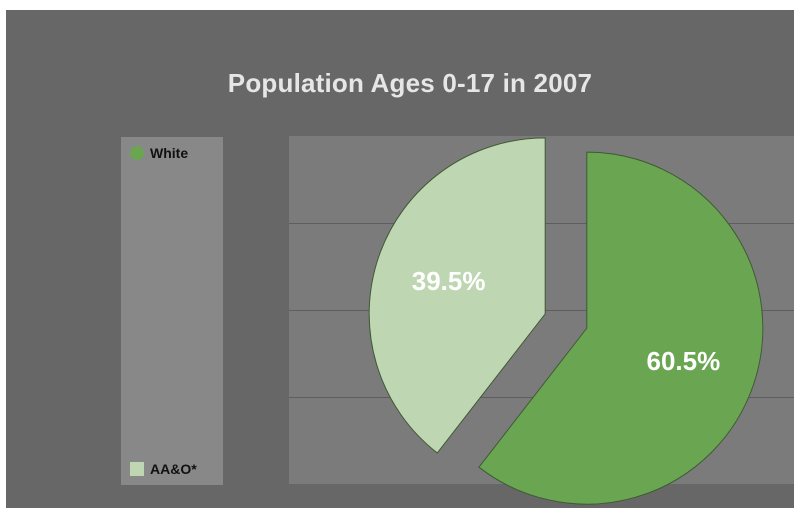 The height and width of the screenshot is (508, 794). I want to click on chart-title: Population Ages 0-17 in 2007, so click(410, 83).